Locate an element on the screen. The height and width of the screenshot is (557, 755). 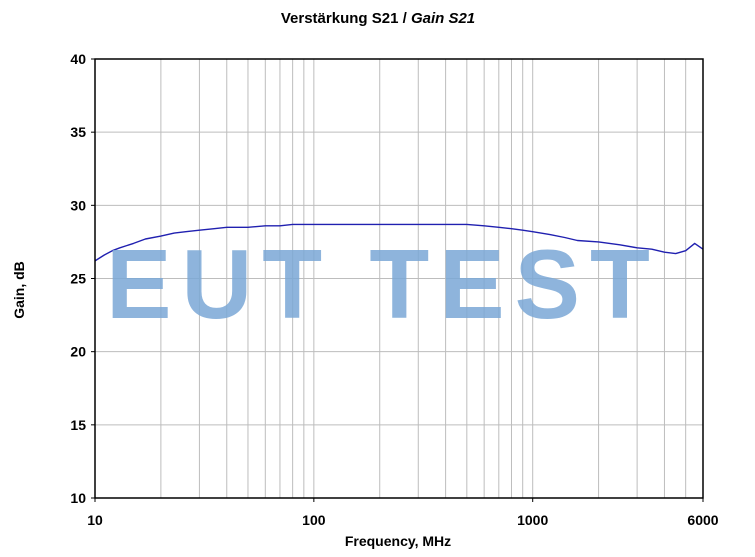
x-tick-label: 1000 is located at coordinates (532, 520).